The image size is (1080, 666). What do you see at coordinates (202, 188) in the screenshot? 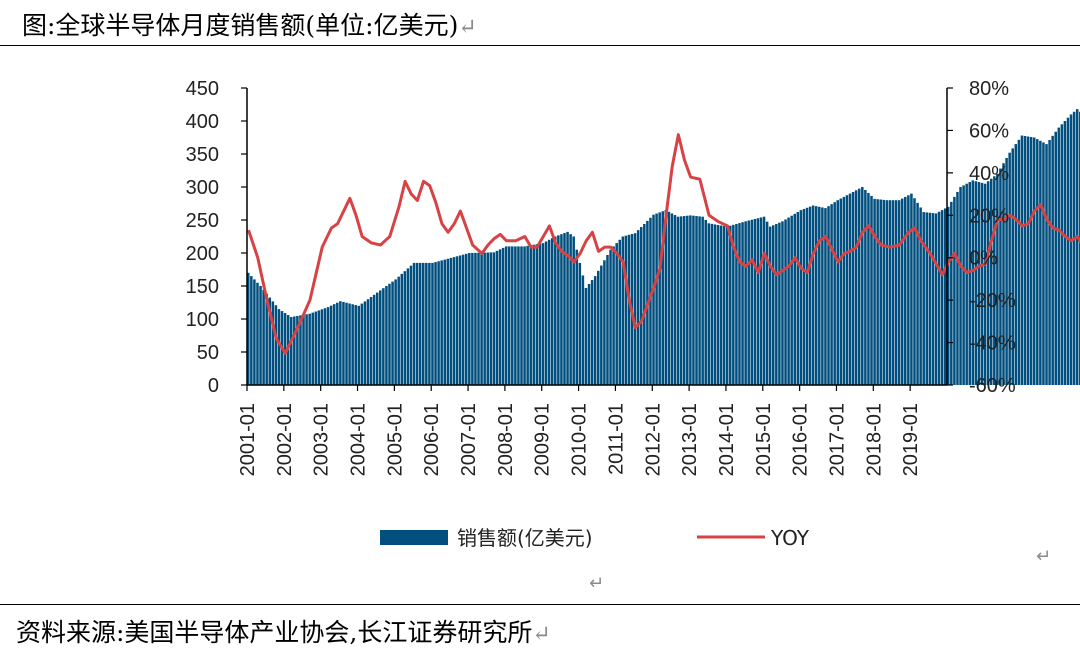
I see `y-left-tick-label: 300` at bounding box center [202, 188].